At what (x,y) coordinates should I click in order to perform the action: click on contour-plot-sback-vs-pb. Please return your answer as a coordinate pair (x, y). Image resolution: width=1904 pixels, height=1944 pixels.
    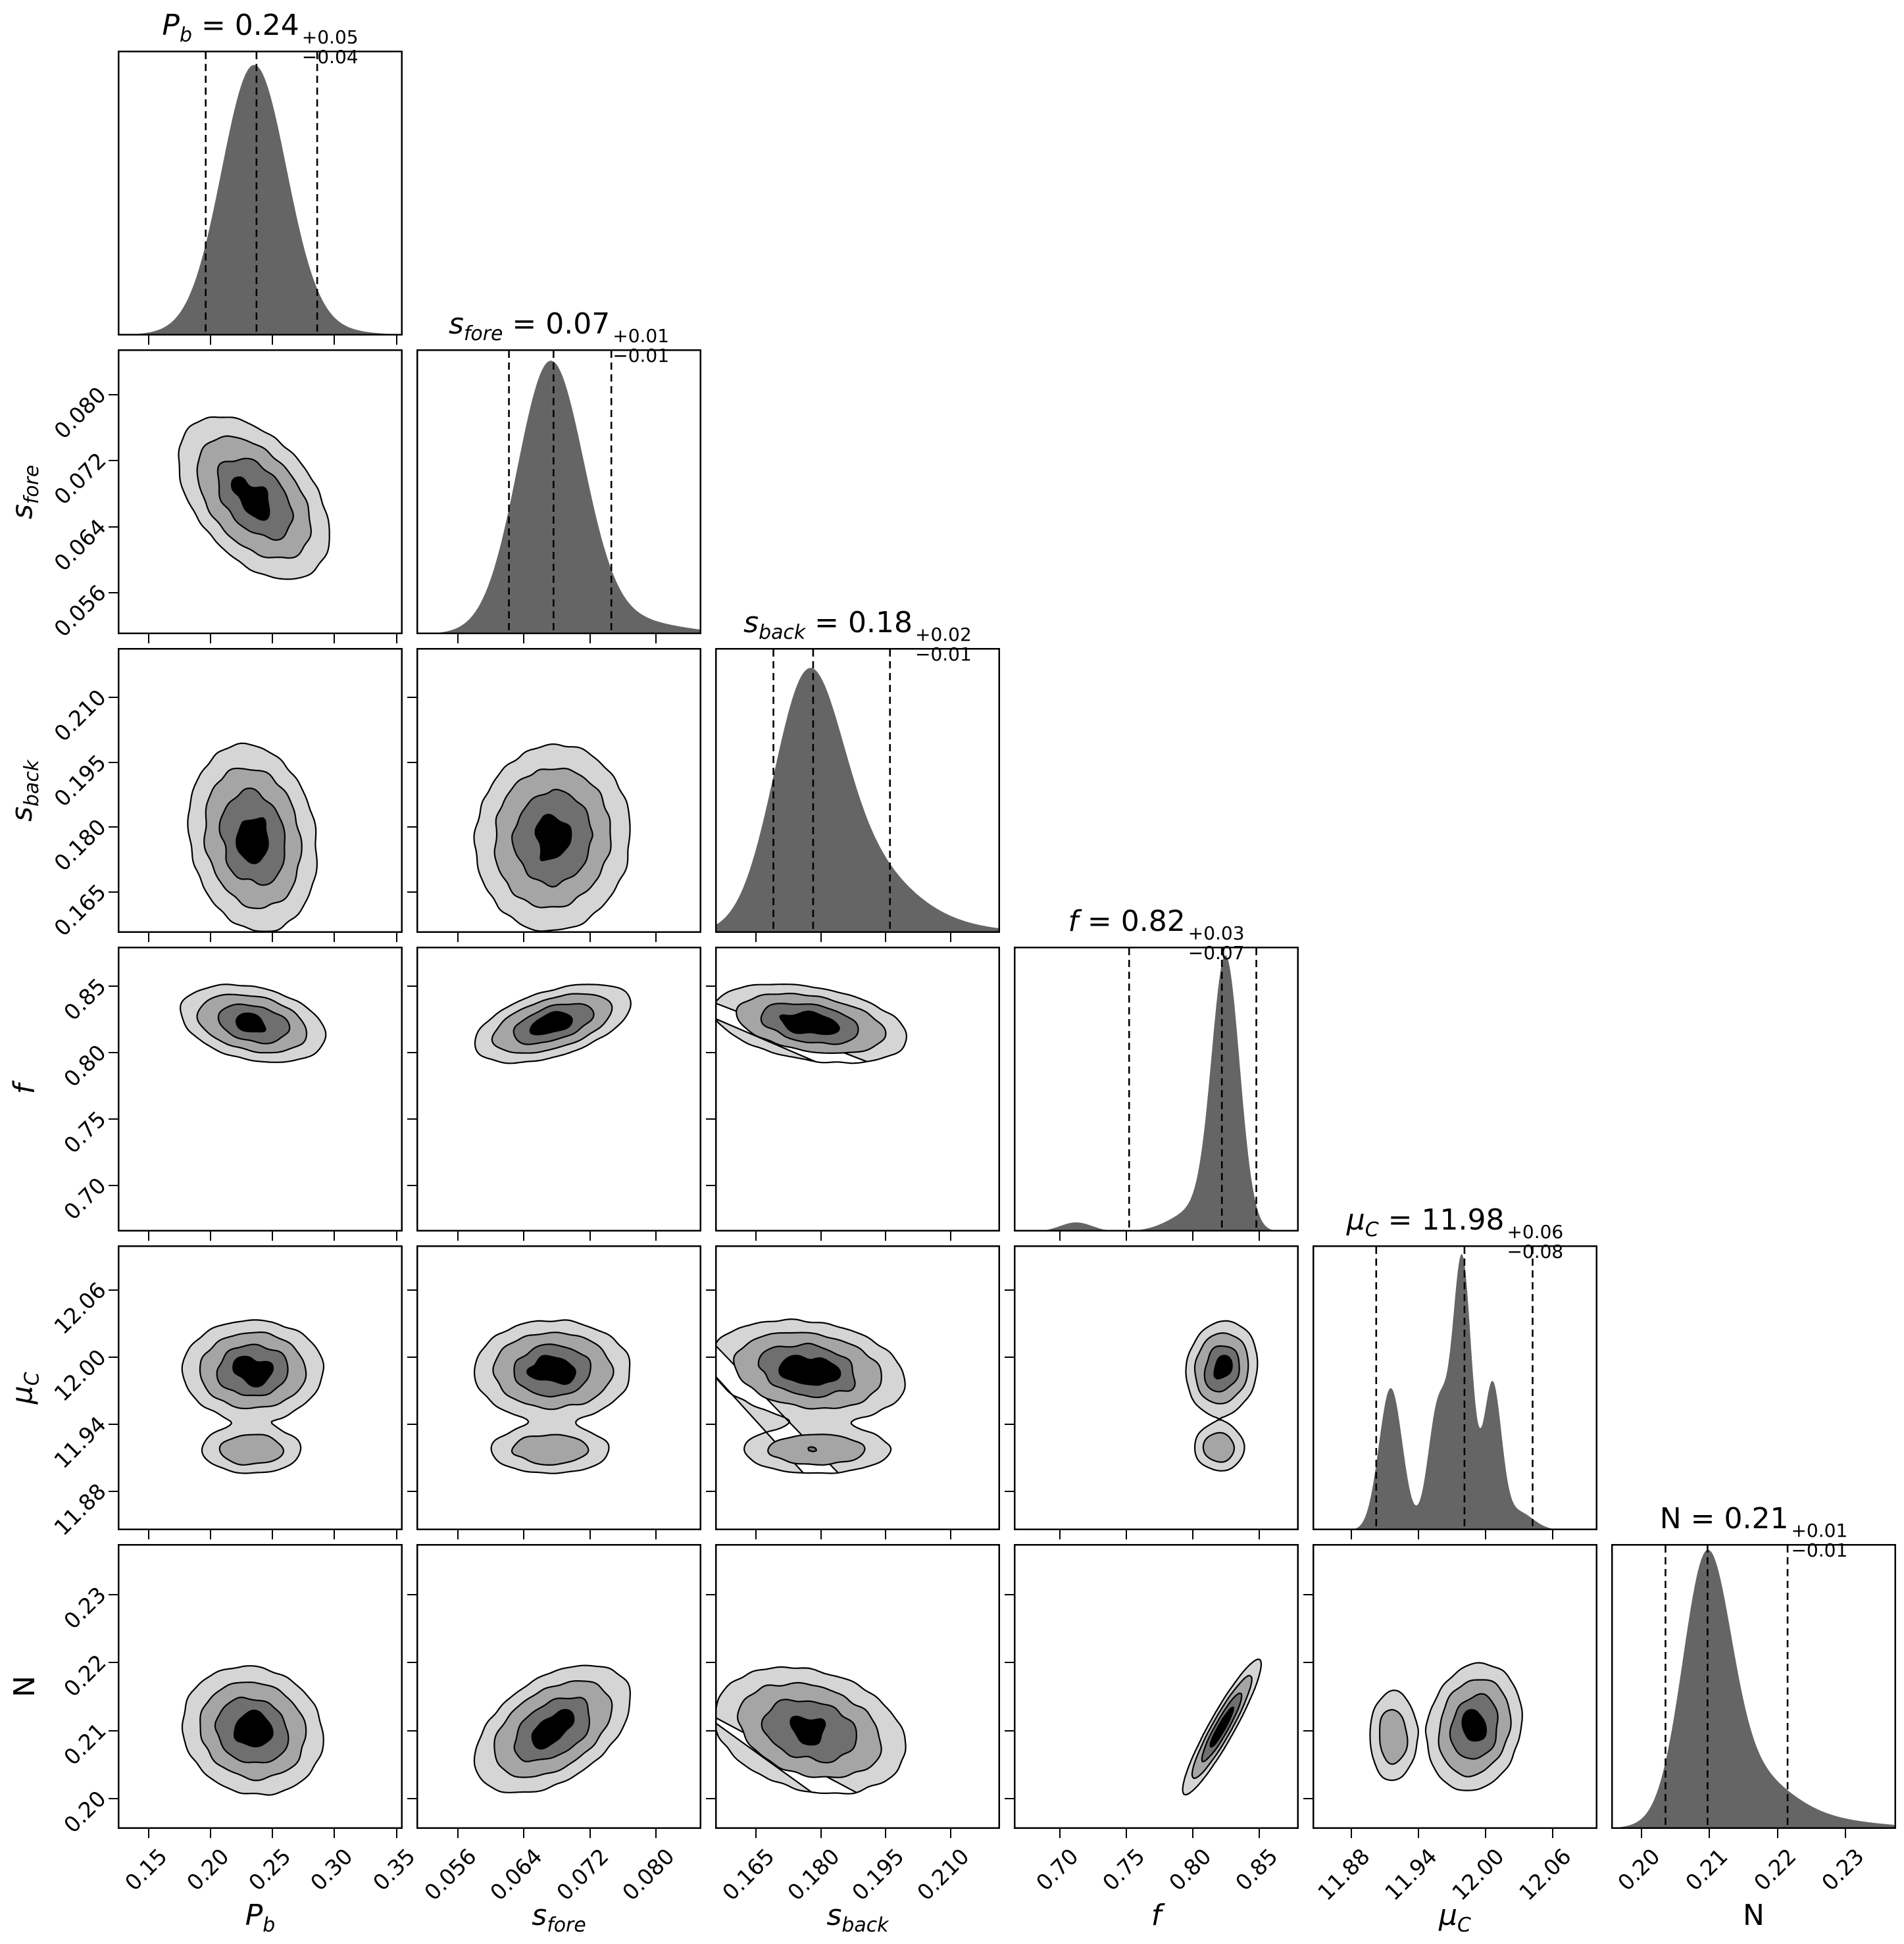
    Looking at the image, I should click on (260, 790).